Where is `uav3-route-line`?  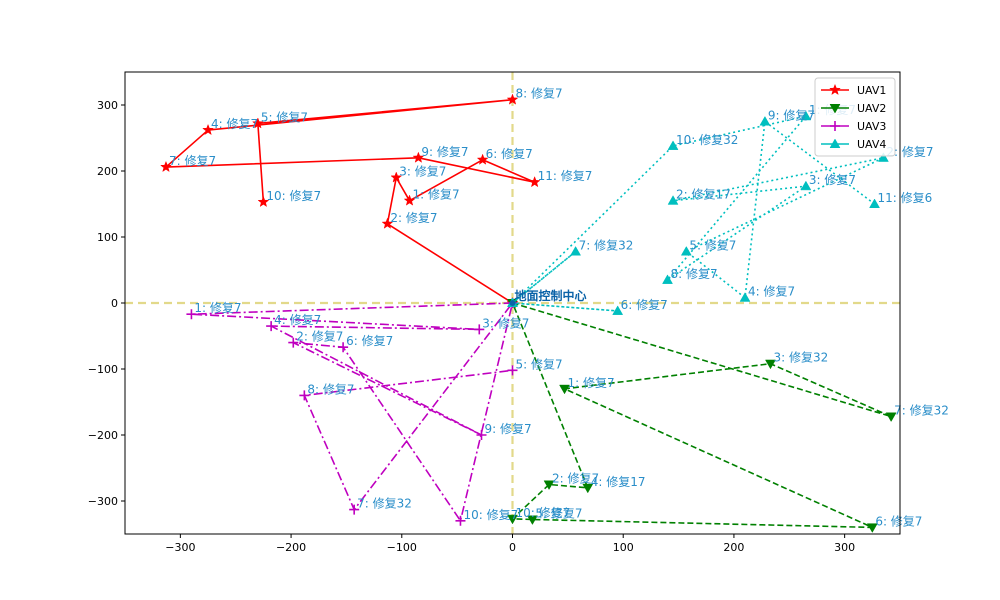 uav3-route-line is located at coordinates (352, 412).